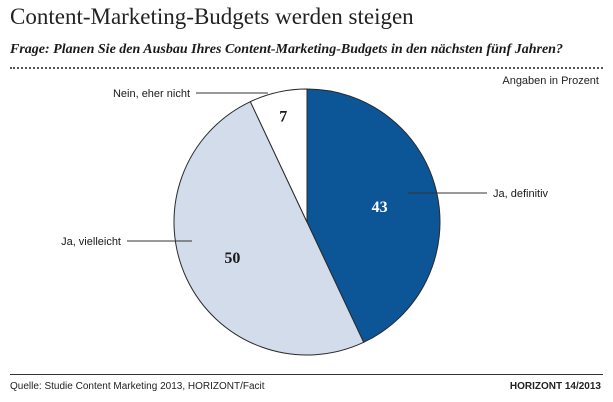 Image resolution: width=613 pixels, height=402 pixels. Describe the element at coordinates (151, 94) in the screenshot. I see `slice-category-label: Nein, eher nicht` at that location.